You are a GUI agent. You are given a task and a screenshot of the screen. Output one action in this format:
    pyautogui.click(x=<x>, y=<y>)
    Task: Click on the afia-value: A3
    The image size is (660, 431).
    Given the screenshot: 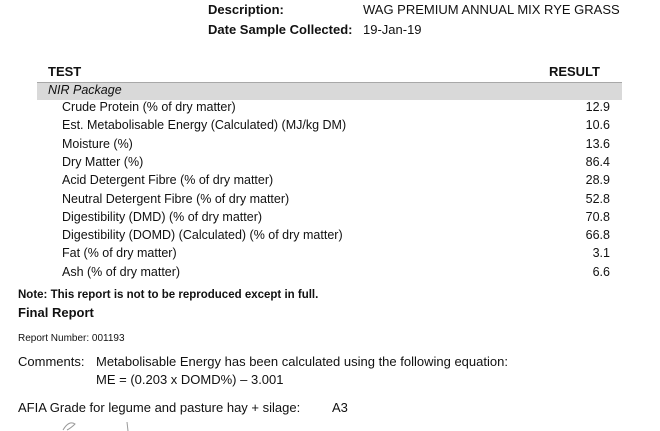 What is the action you would take?
    pyautogui.click(x=340, y=407)
    